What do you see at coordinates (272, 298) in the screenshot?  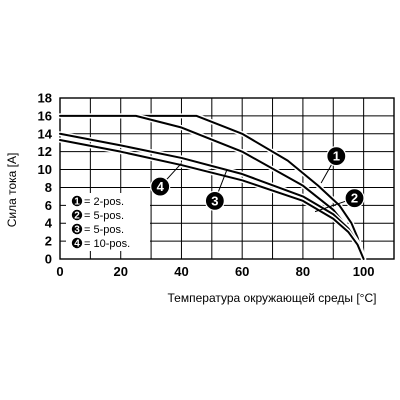 I see `x-axis-title: Температура окружающей среды [°C]` at bounding box center [272, 298].